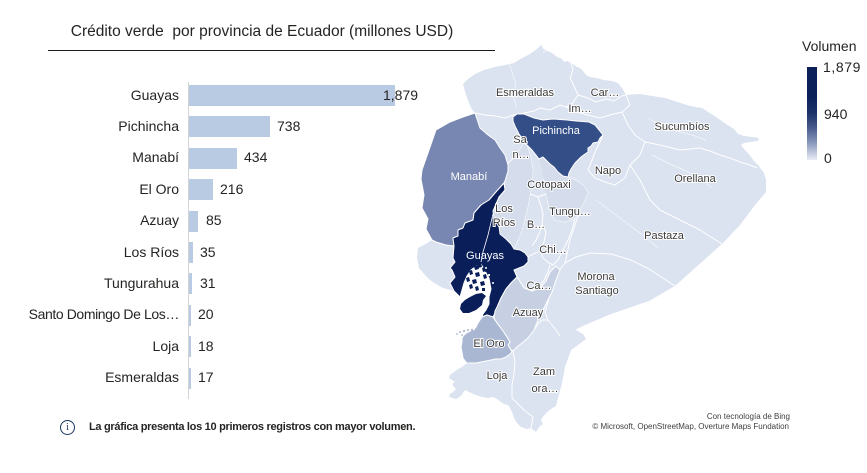 Image resolution: width=867 pixels, height=473 pixels. I want to click on svg-text: Sucumbíos, so click(682, 127).